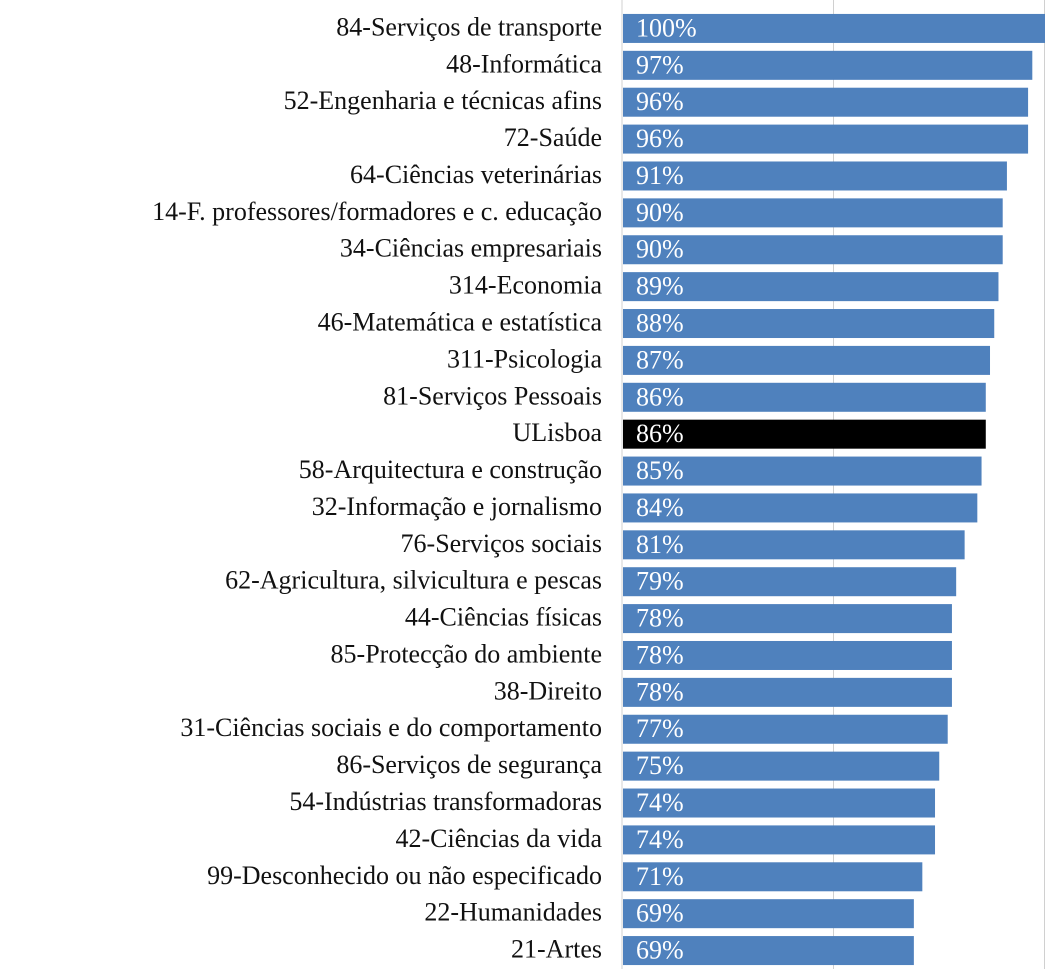 Image resolution: width=1045 pixels, height=969 pixels. I want to click on category-label: 34-Ciências empresariais, so click(471, 248).